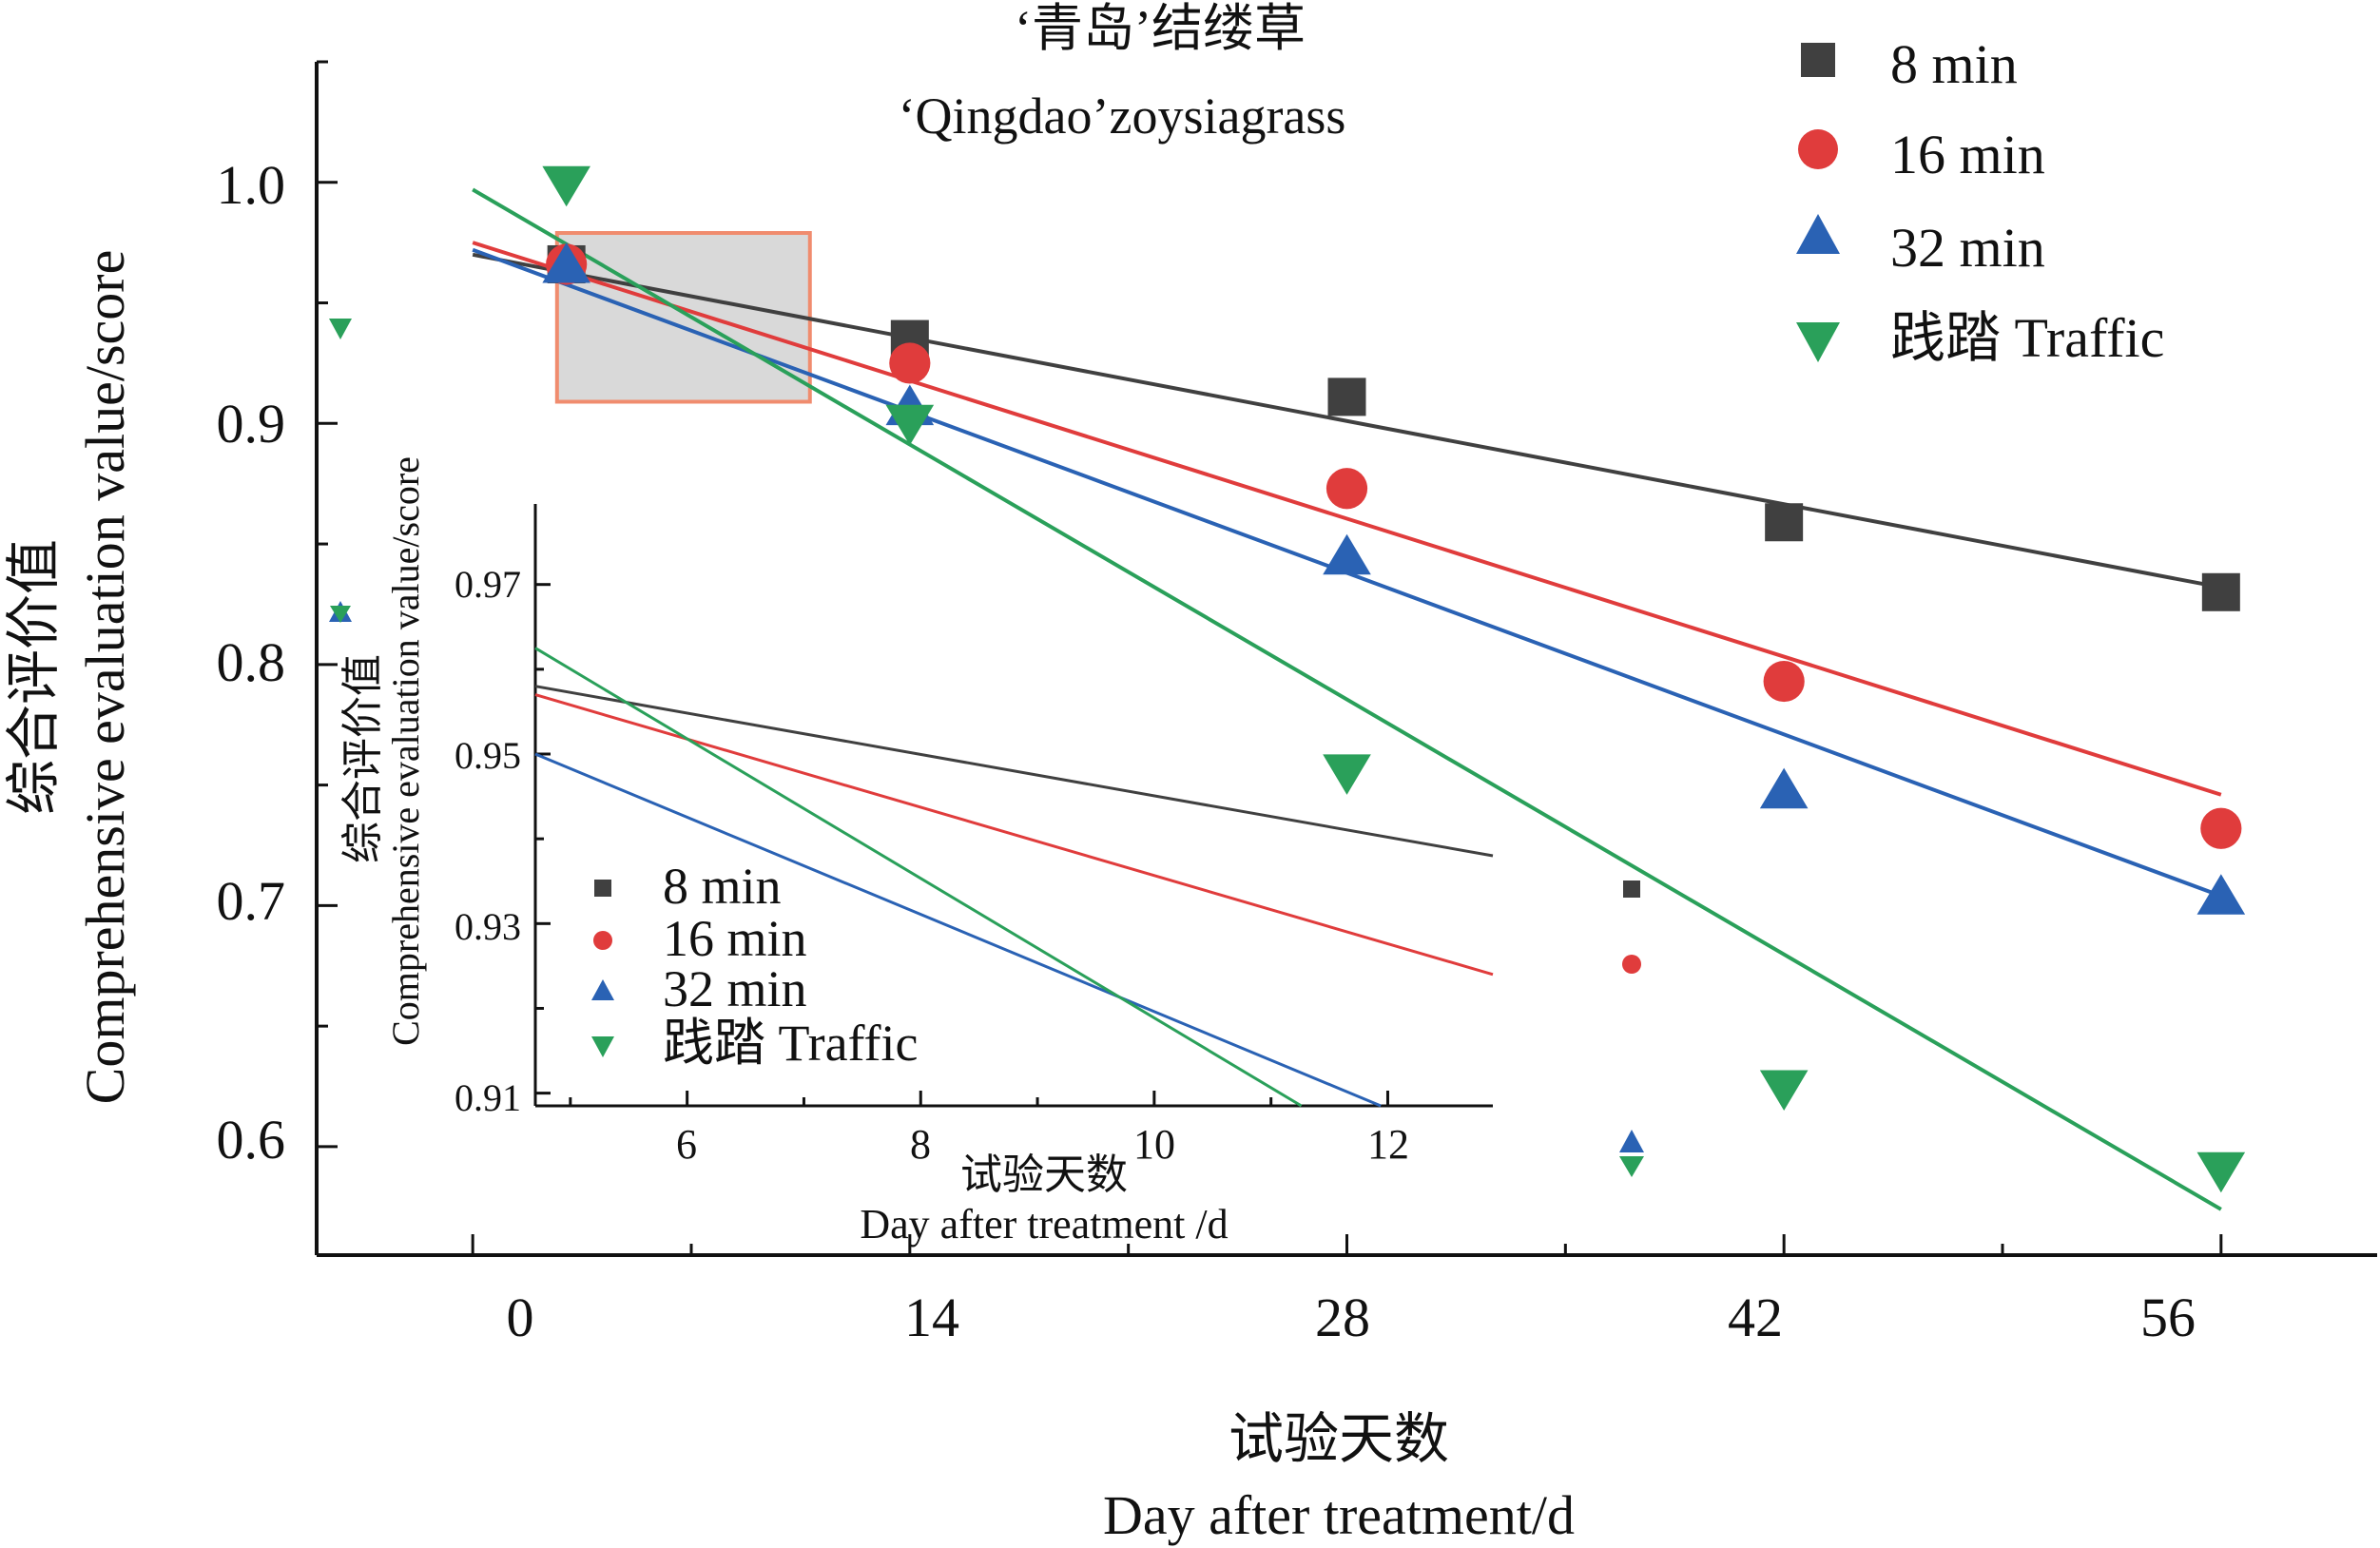  What do you see at coordinates (1784, 682) in the screenshot?
I see `point-min16-day42` at bounding box center [1784, 682].